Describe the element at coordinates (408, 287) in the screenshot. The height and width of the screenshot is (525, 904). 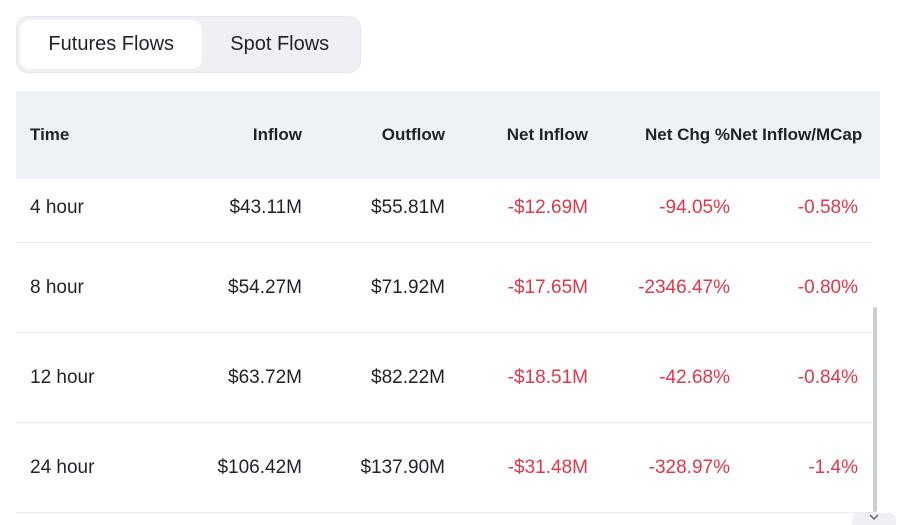
I see `cell-outflow: $71.92M` at that location.